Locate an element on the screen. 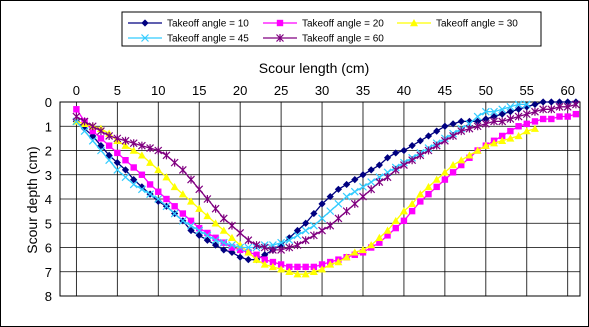 The image size is (589, 327). x-tick-label: 45 is located at coordinates (445, 90).